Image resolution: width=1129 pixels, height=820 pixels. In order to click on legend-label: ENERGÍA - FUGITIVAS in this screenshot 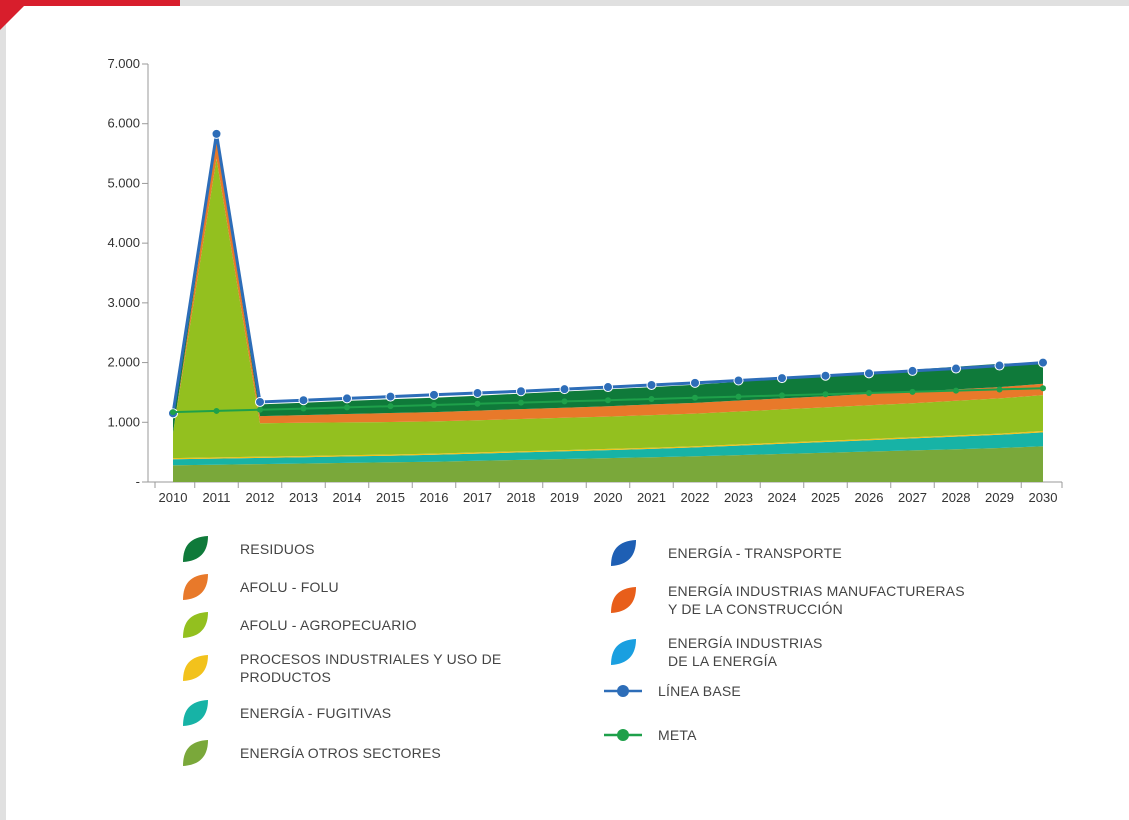, I will do `click(316, 713)`.